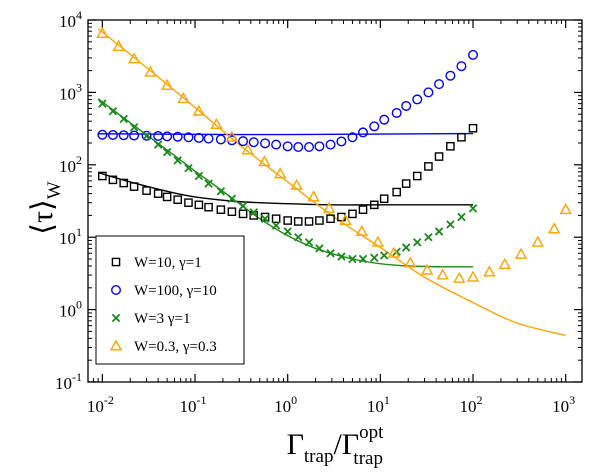 This screenshot has width=599, height=475. What do you see at coordinates (378, 404) in the screenshot?
I see `x-tick-label: 10¹` at bounding box center [378, 404].